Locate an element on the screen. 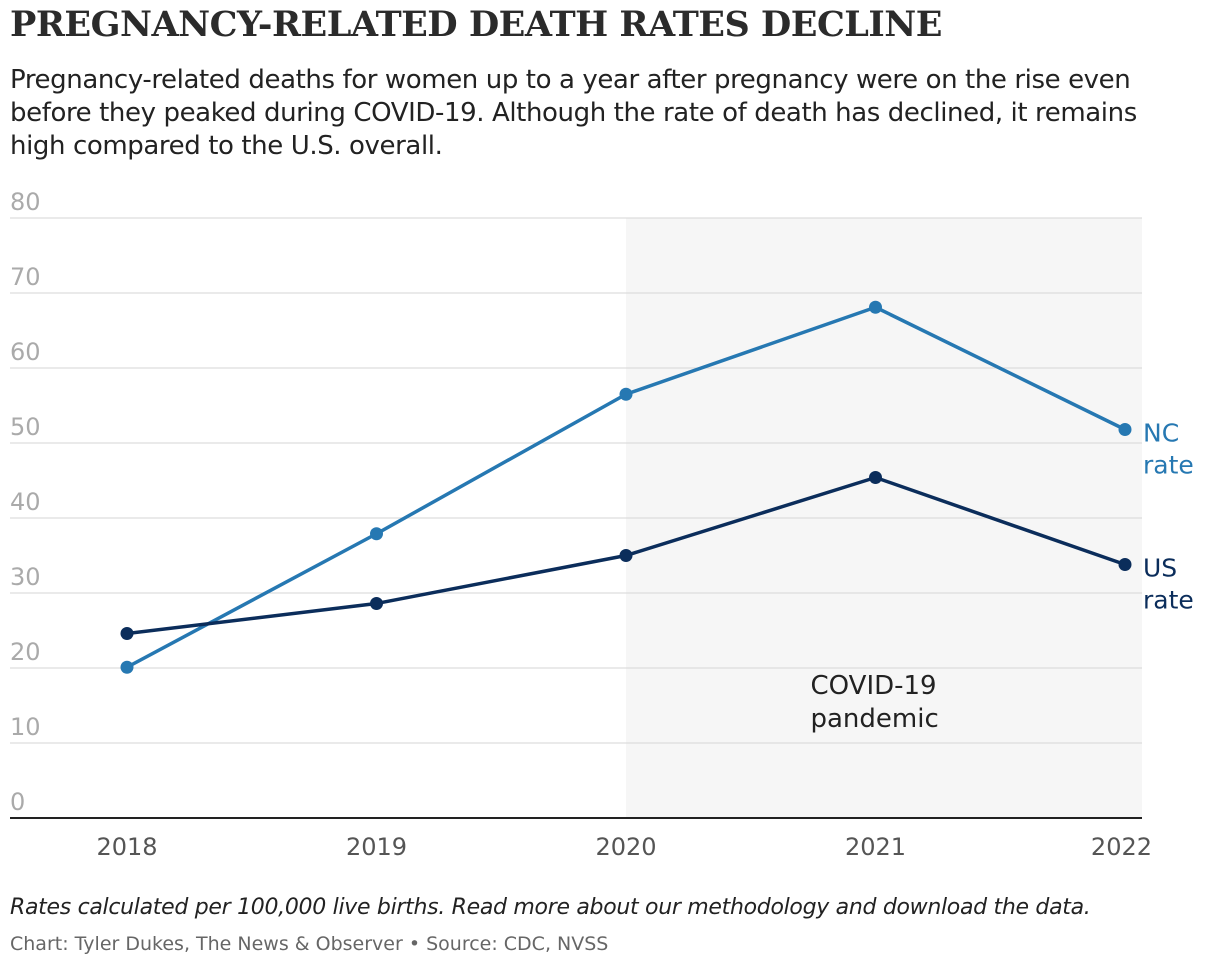  y-tick-label: 80 is located at coordinates (25, 202).